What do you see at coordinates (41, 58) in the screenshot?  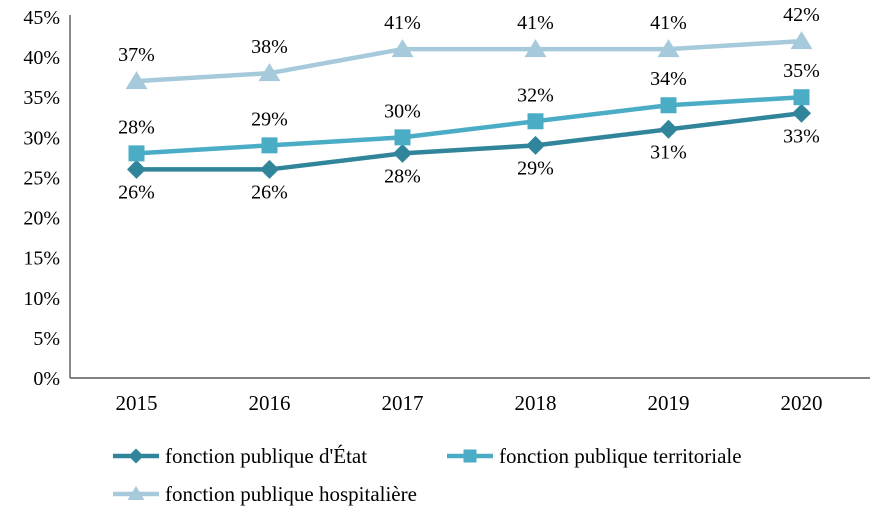 I see `svg-text: 40%` at bounding box center [41, 58].